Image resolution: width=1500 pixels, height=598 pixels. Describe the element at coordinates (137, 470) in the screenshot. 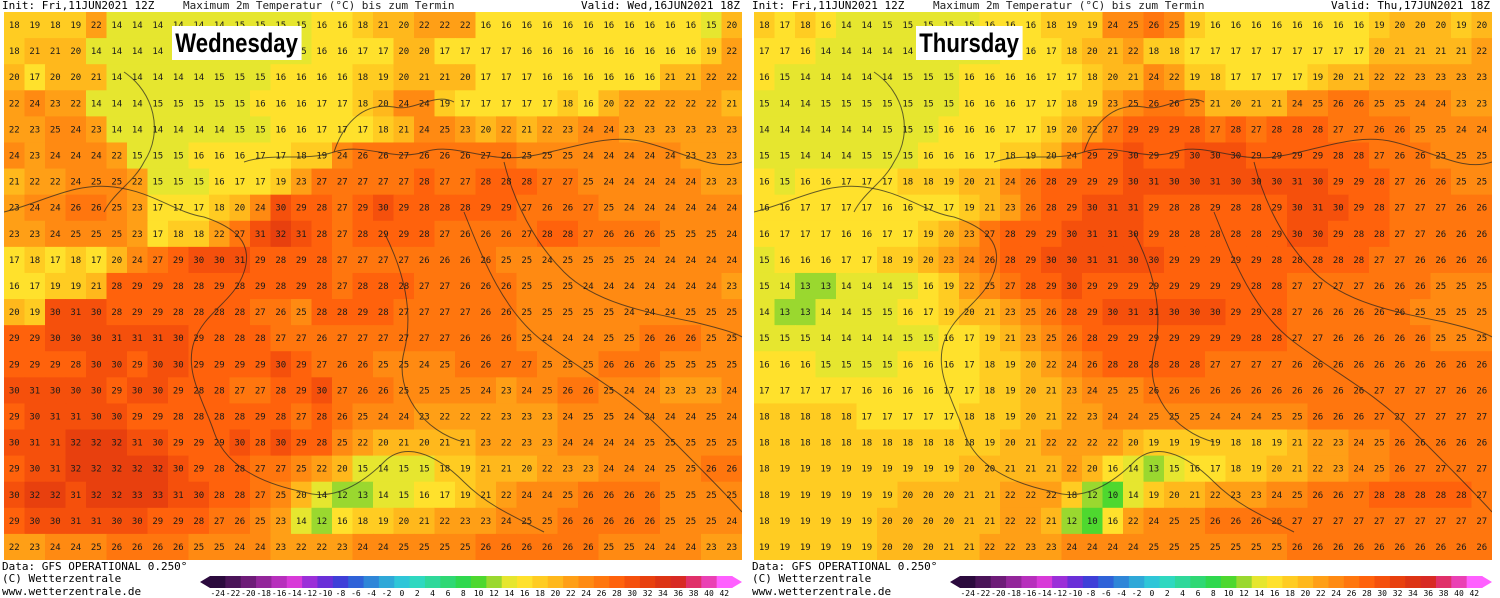

I see `temperature-value-label: 32` at that location.